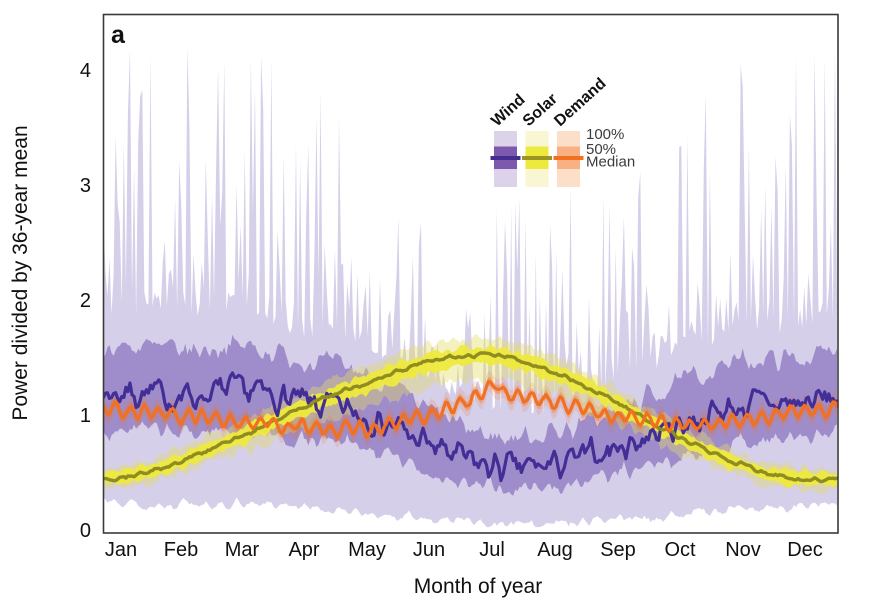 The height and width of the screenshot is (606, 871). What do you see at coordinates (85, 186) in the screenshot?
I see `y-tick-label-3: 3` at bounding box center [85, 186].